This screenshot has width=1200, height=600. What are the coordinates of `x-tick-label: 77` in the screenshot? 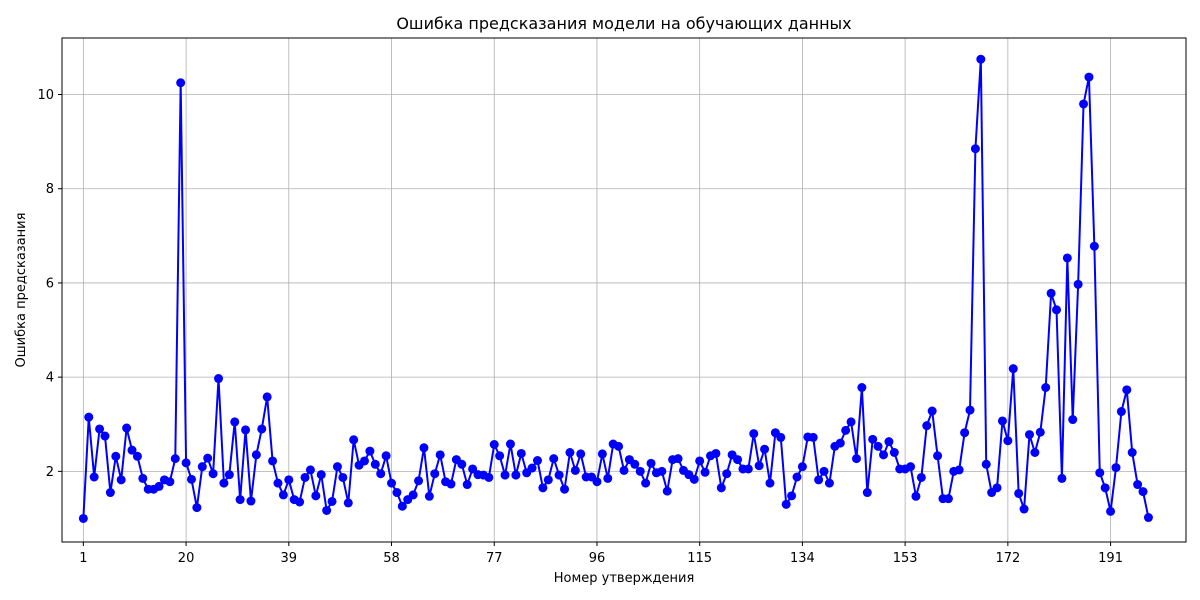 It's located at (494, 558).